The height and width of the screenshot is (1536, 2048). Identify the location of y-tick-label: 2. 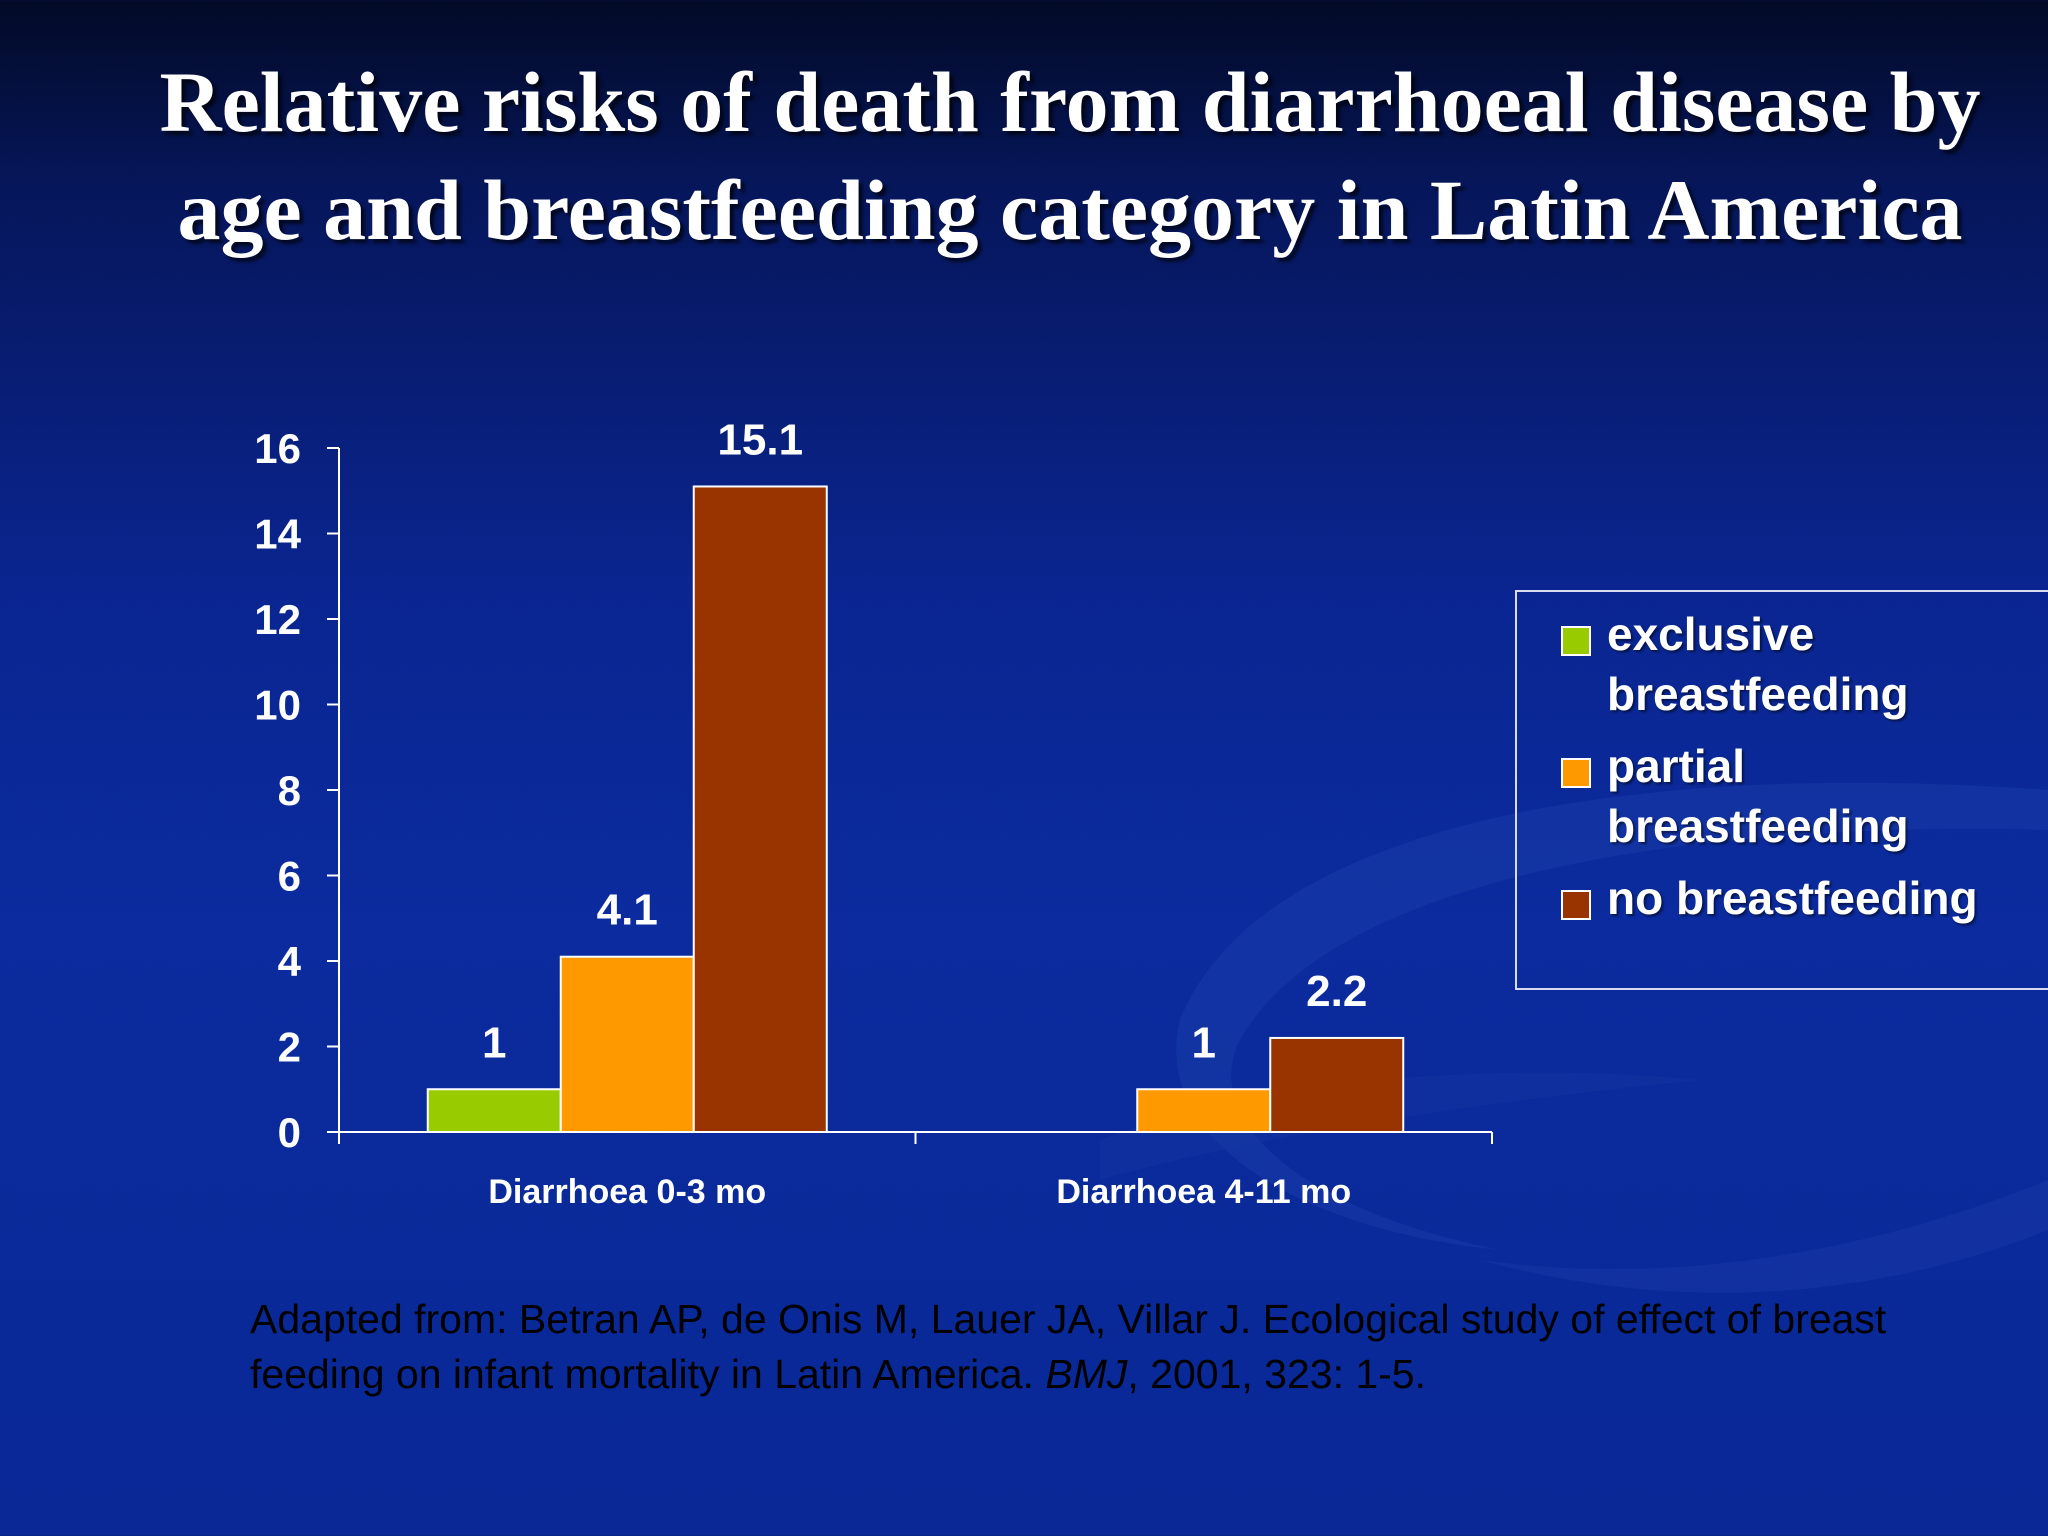
(289, 1047).